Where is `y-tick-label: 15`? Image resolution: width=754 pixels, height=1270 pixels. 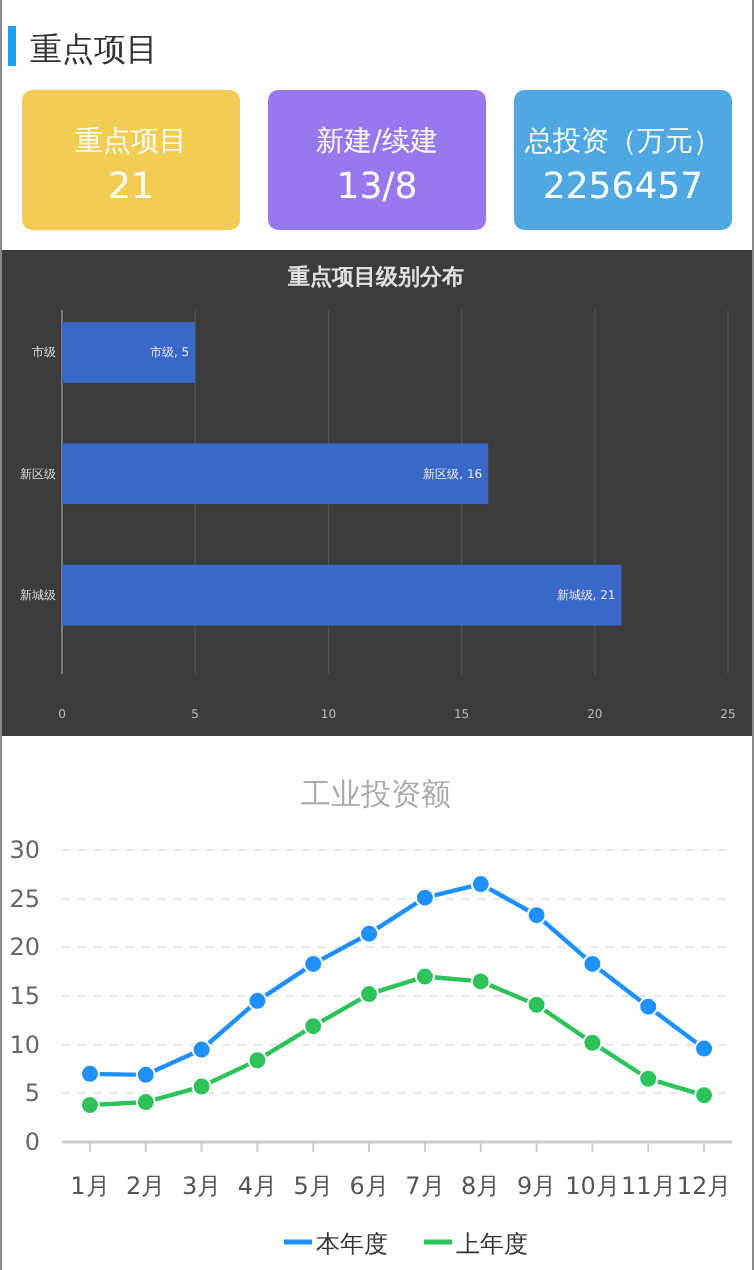
y-tick-label: 15 is located at coordinates (24, 996).